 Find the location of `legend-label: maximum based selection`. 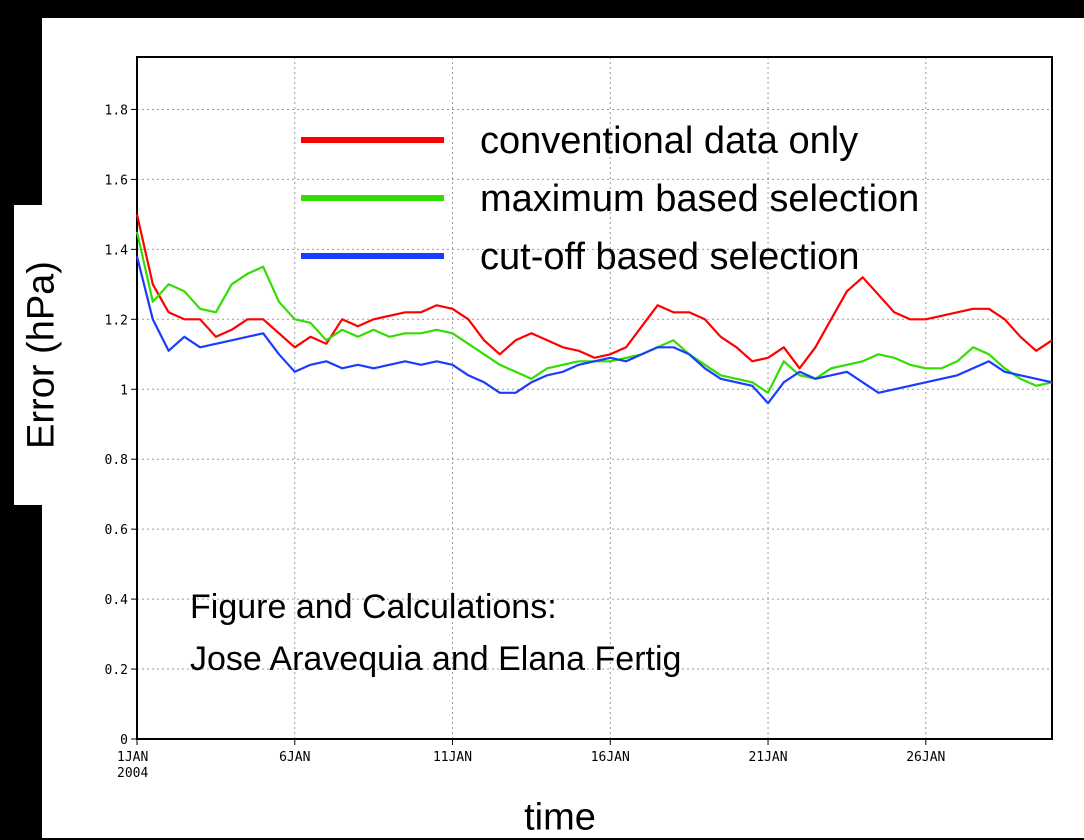

legend-label: maximum based selection is located at coordinates (699, 199).